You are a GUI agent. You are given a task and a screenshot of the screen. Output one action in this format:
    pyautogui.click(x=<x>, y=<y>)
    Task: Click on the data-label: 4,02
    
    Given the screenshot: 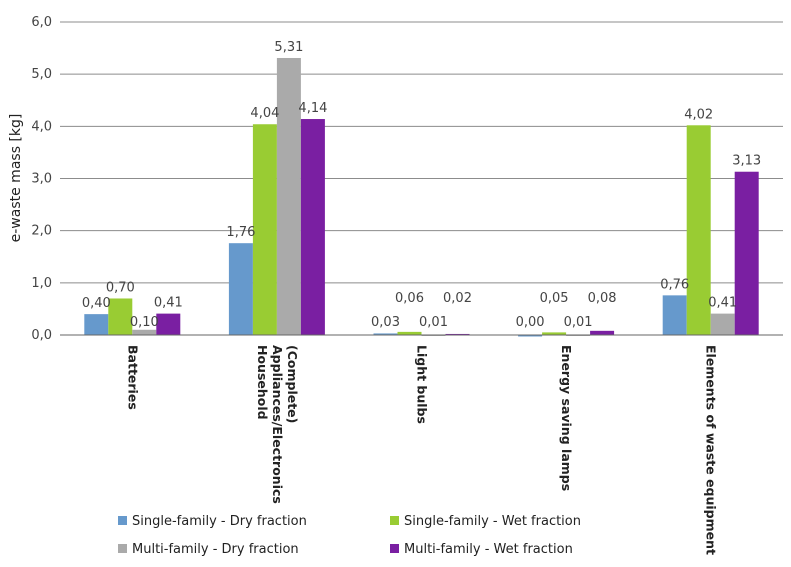 What is the action you would take?
    pyautogui.click(x=698, y=114)
    